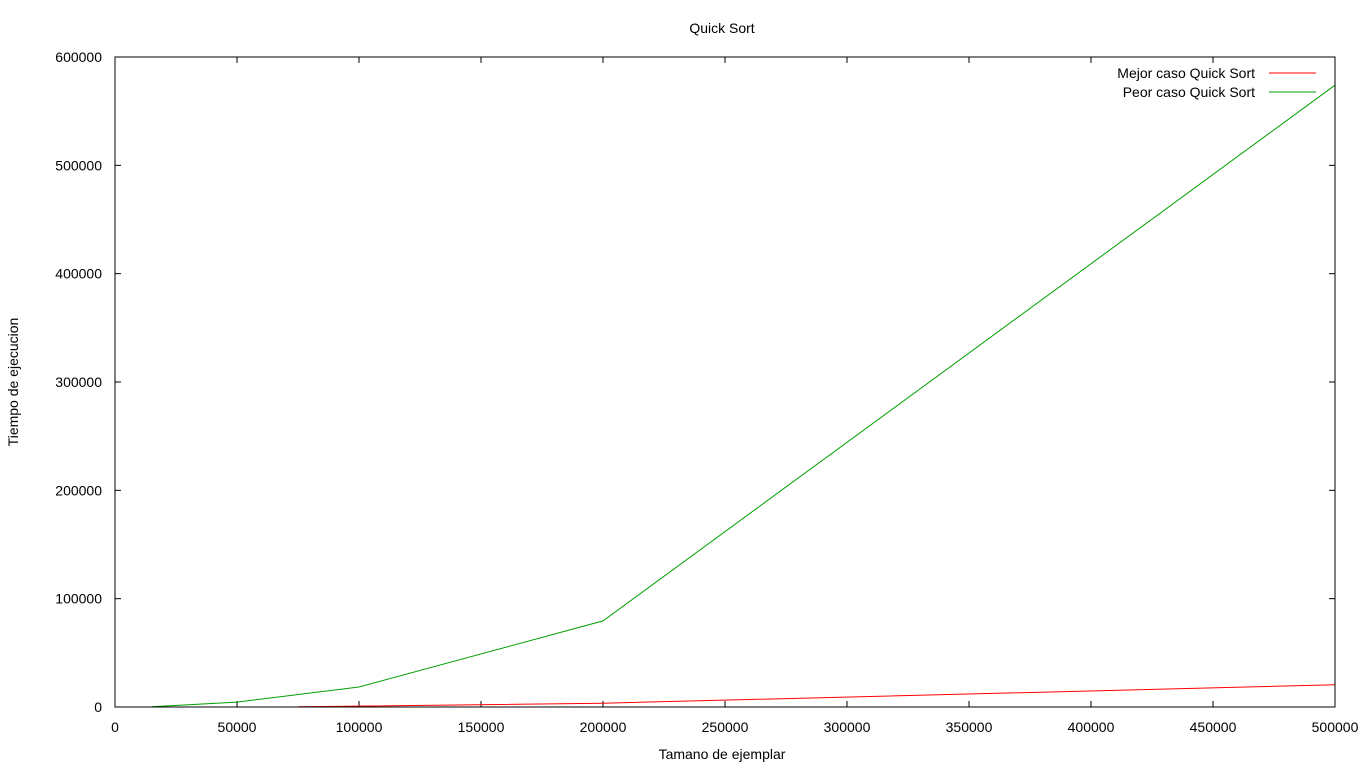 The width and height of the screenshot is (1366, 768). What do you see at coordinates (1186, 73) in the screenshot?
I see `legend-label-0: Mejor caso Quick Sort` at bounding box center [1186, 73].